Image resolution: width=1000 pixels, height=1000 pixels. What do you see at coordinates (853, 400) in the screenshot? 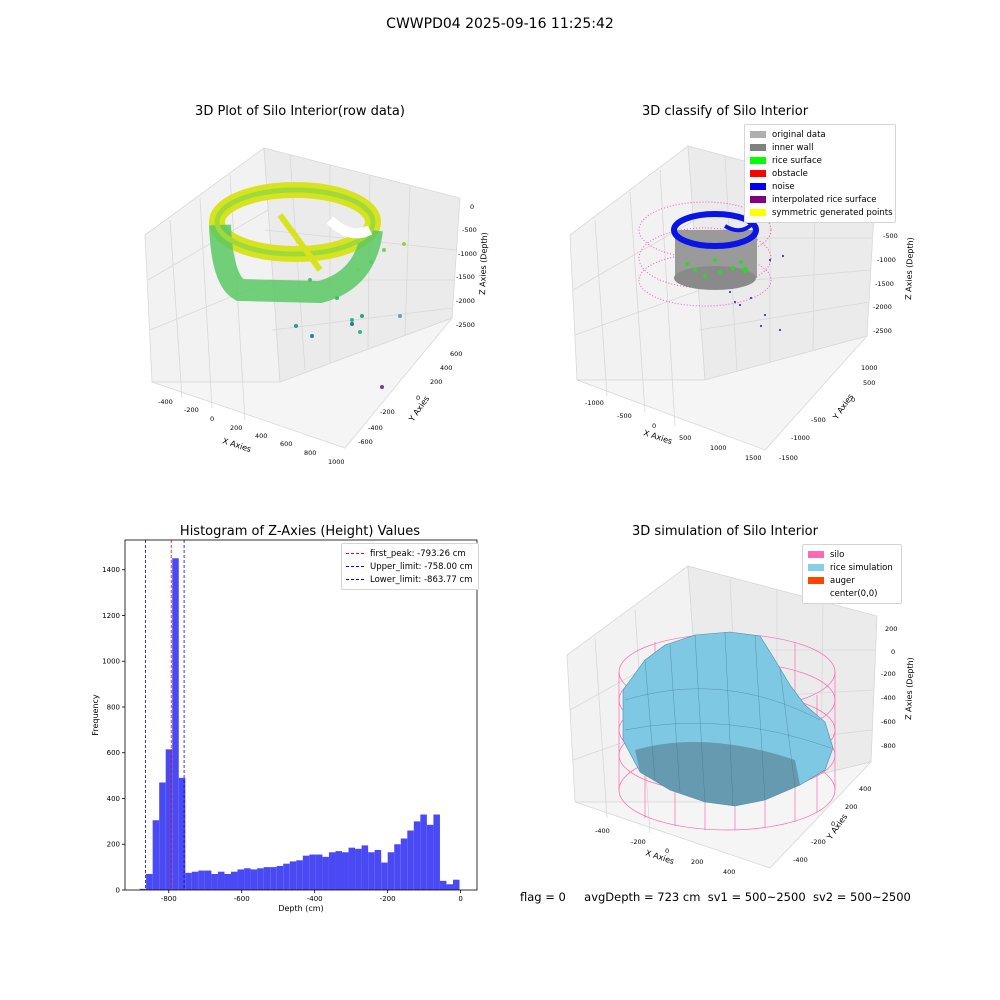
I see `tick-label: 0` at bounding box center [853, 400].